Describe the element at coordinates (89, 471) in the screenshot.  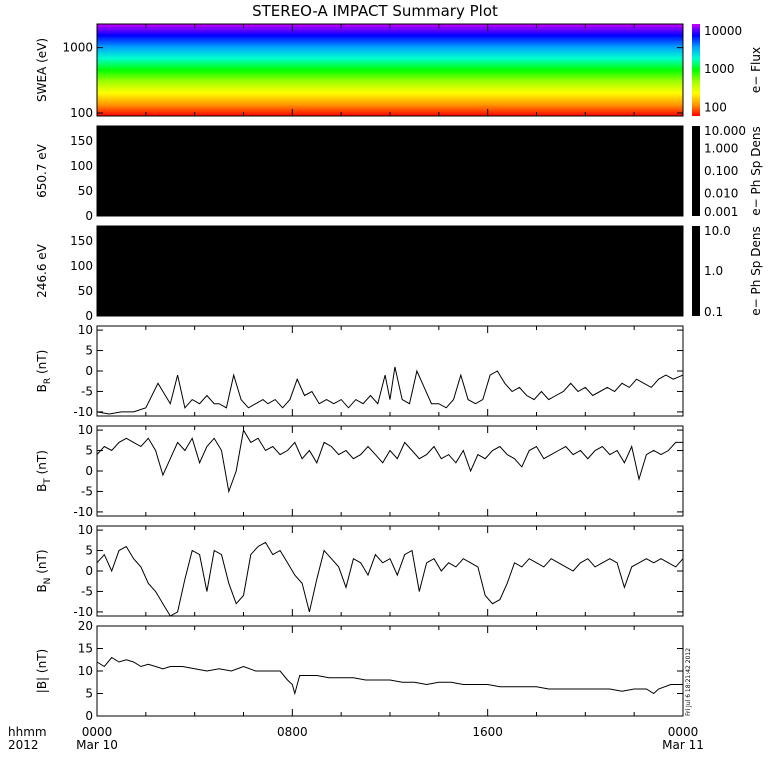
I see `ytick-label-bt: 0` at that location.